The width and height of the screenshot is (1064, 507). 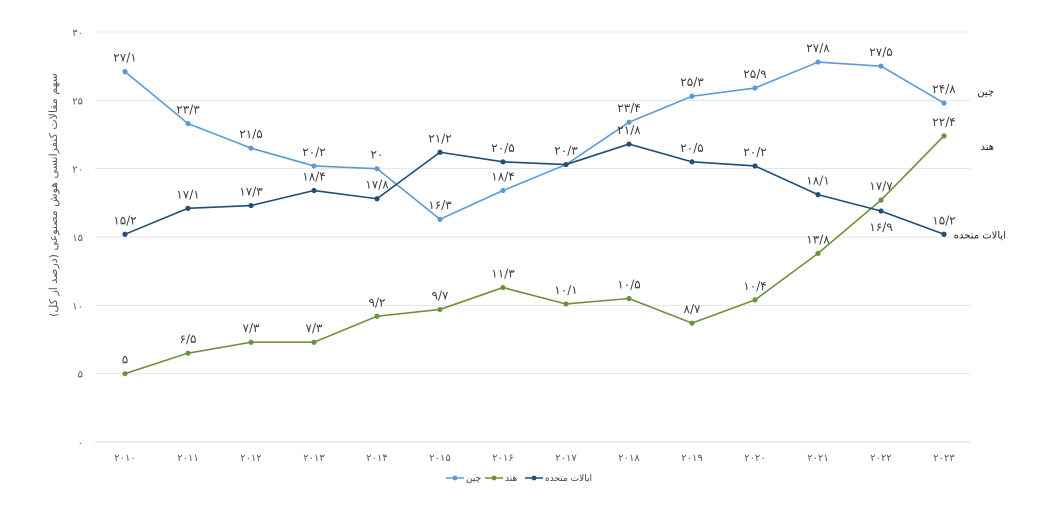 What do you see at coordinates (566, 304) in the screenshot?
I see `data-point-s1-2017` at bounding box center [566, 304].